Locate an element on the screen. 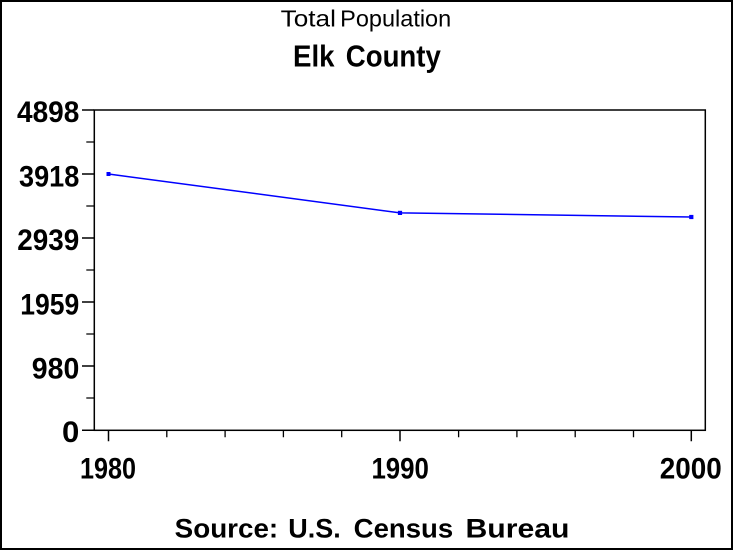 Image resolution: width=733 pixels, height=550 pixels. svg-text: 3918 is located at coordinates (49, 176).